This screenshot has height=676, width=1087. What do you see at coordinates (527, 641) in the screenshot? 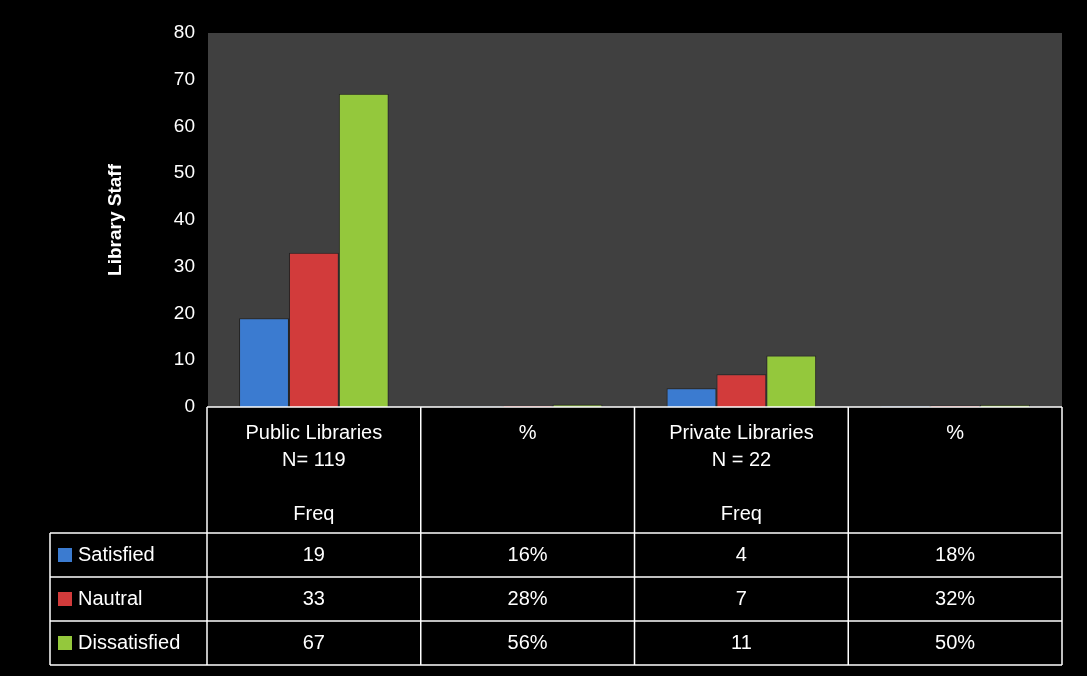
I see `data-label: 56%` at bounding box center [527, 641].